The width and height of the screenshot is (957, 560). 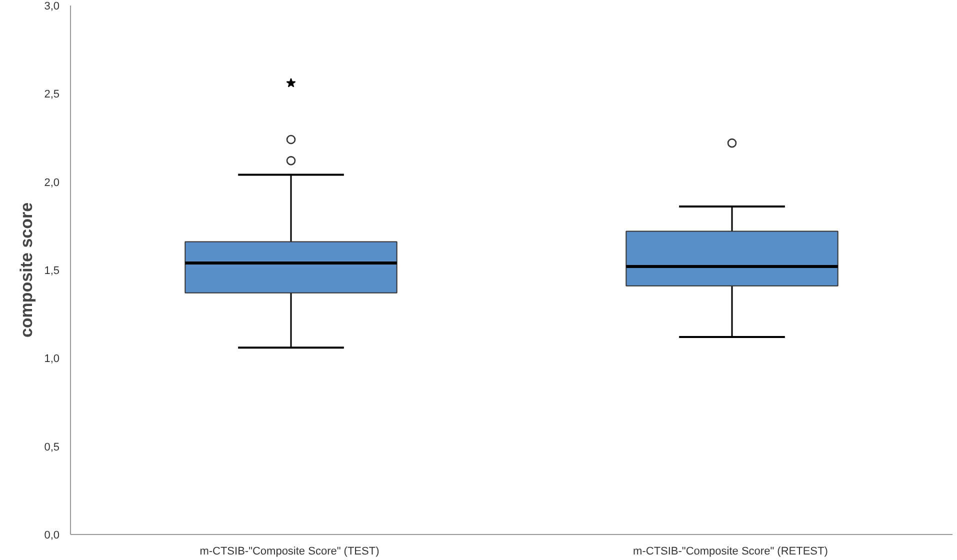 I want to click on y-tick-label: 1,5, so click(x=52, y=271).